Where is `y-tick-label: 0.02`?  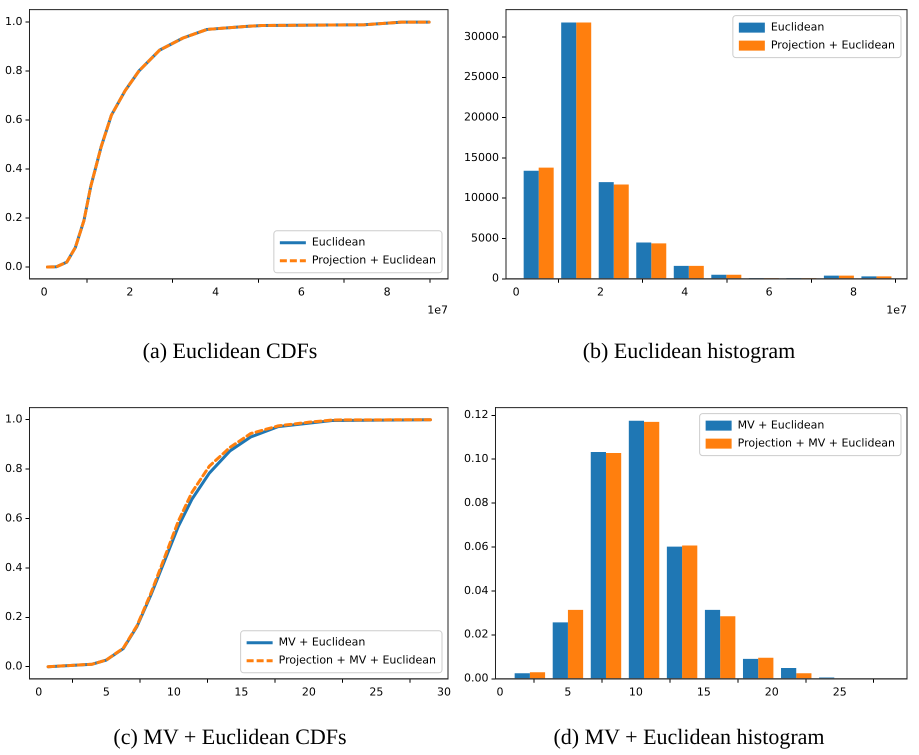
y-tick-label: 0.02 is located at coordinates (476, 634).